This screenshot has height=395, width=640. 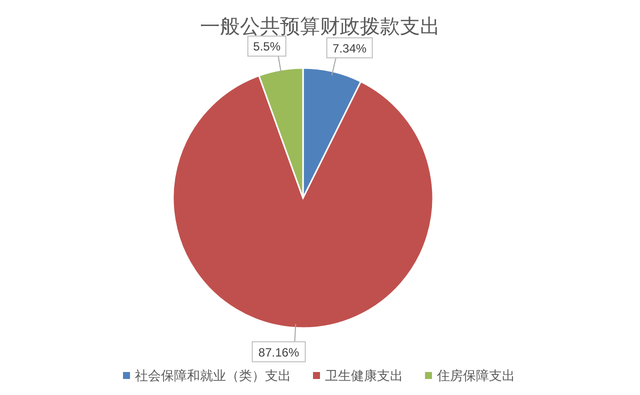 What do you see at coordinates (320, 27) in the screenshot?
I see `title: 一般公共预算财政拨款支出` at bounding box center [320, 27].